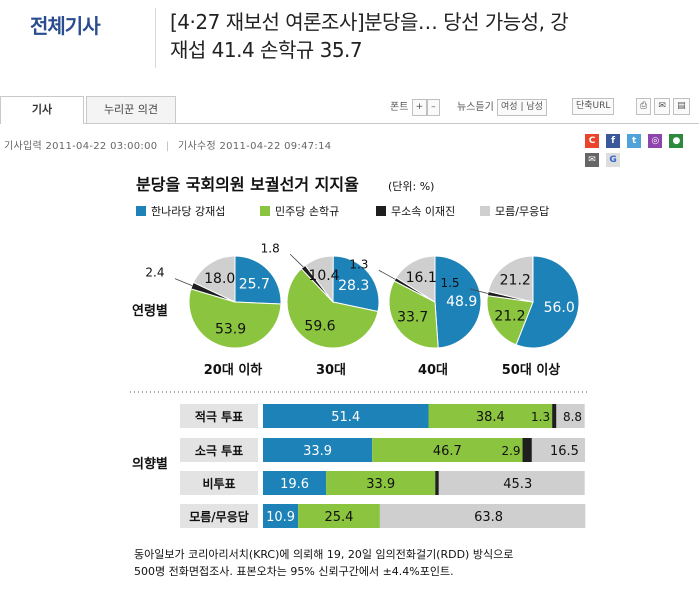  What do you see at coordinates (634, 141) in the screenshot?
I see `twitter-share-icon: t` at bounding box center [634, 141].